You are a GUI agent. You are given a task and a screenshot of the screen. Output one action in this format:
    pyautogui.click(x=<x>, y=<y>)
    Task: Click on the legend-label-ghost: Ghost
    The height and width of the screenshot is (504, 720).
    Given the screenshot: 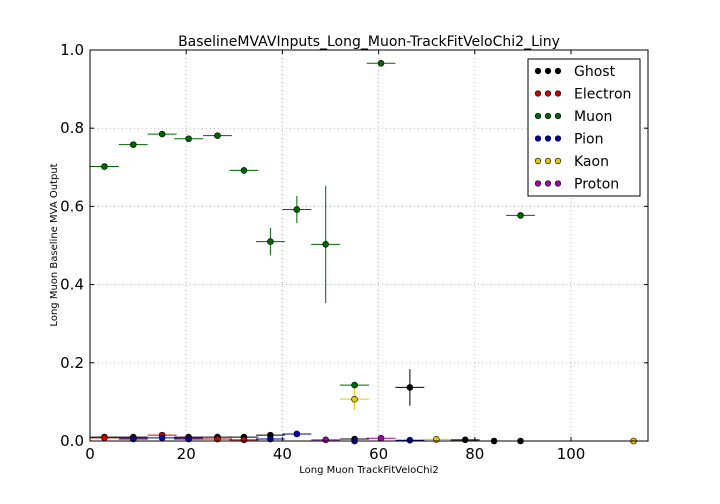 What is the action you would take?
    pyautogui.click(x=595, y=72)
    